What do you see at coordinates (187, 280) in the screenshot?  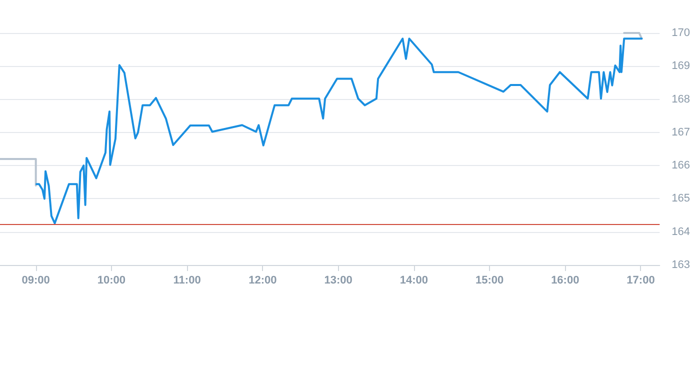 I see `x-tick-label: 11:00` at bounding box center [187, 280].